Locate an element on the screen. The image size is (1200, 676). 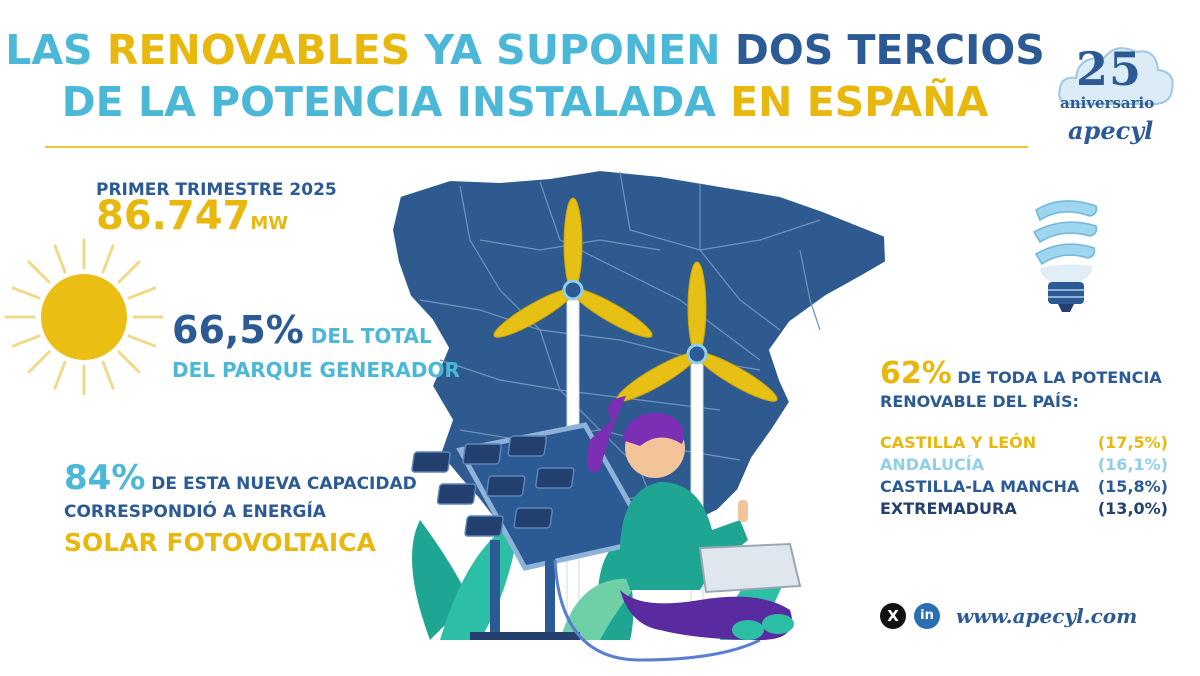
headline-line-2: DE LA POTENCIA INSTALADA EN ESPAÑA is located at coordinates (525, 102).